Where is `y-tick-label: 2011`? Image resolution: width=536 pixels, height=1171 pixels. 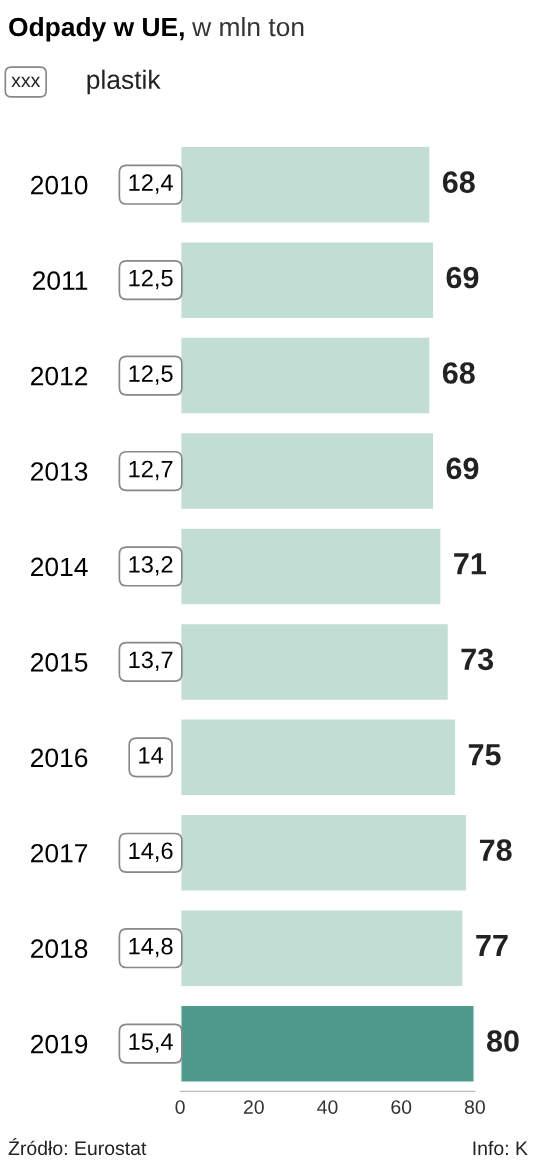 y-tick-label: 2011 is located at coordinates (60, 280).